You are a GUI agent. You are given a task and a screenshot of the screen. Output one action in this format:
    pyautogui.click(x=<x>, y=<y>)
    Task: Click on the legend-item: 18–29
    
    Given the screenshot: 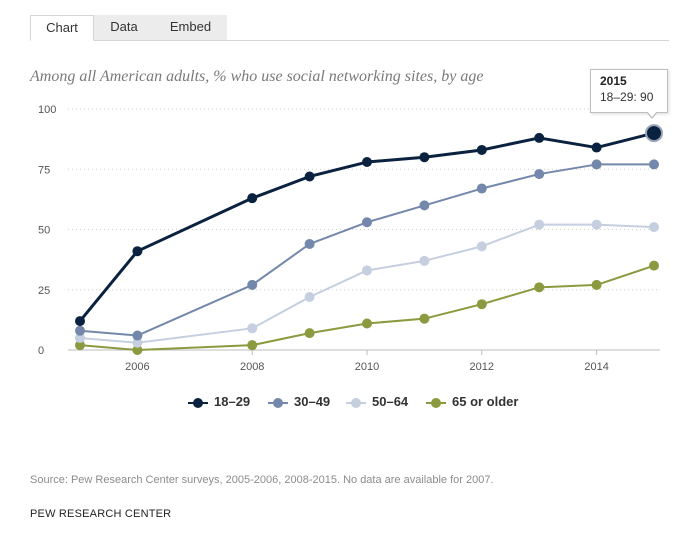 What is the action you would take?
    pyautogui.click(x=219, y=402)
    